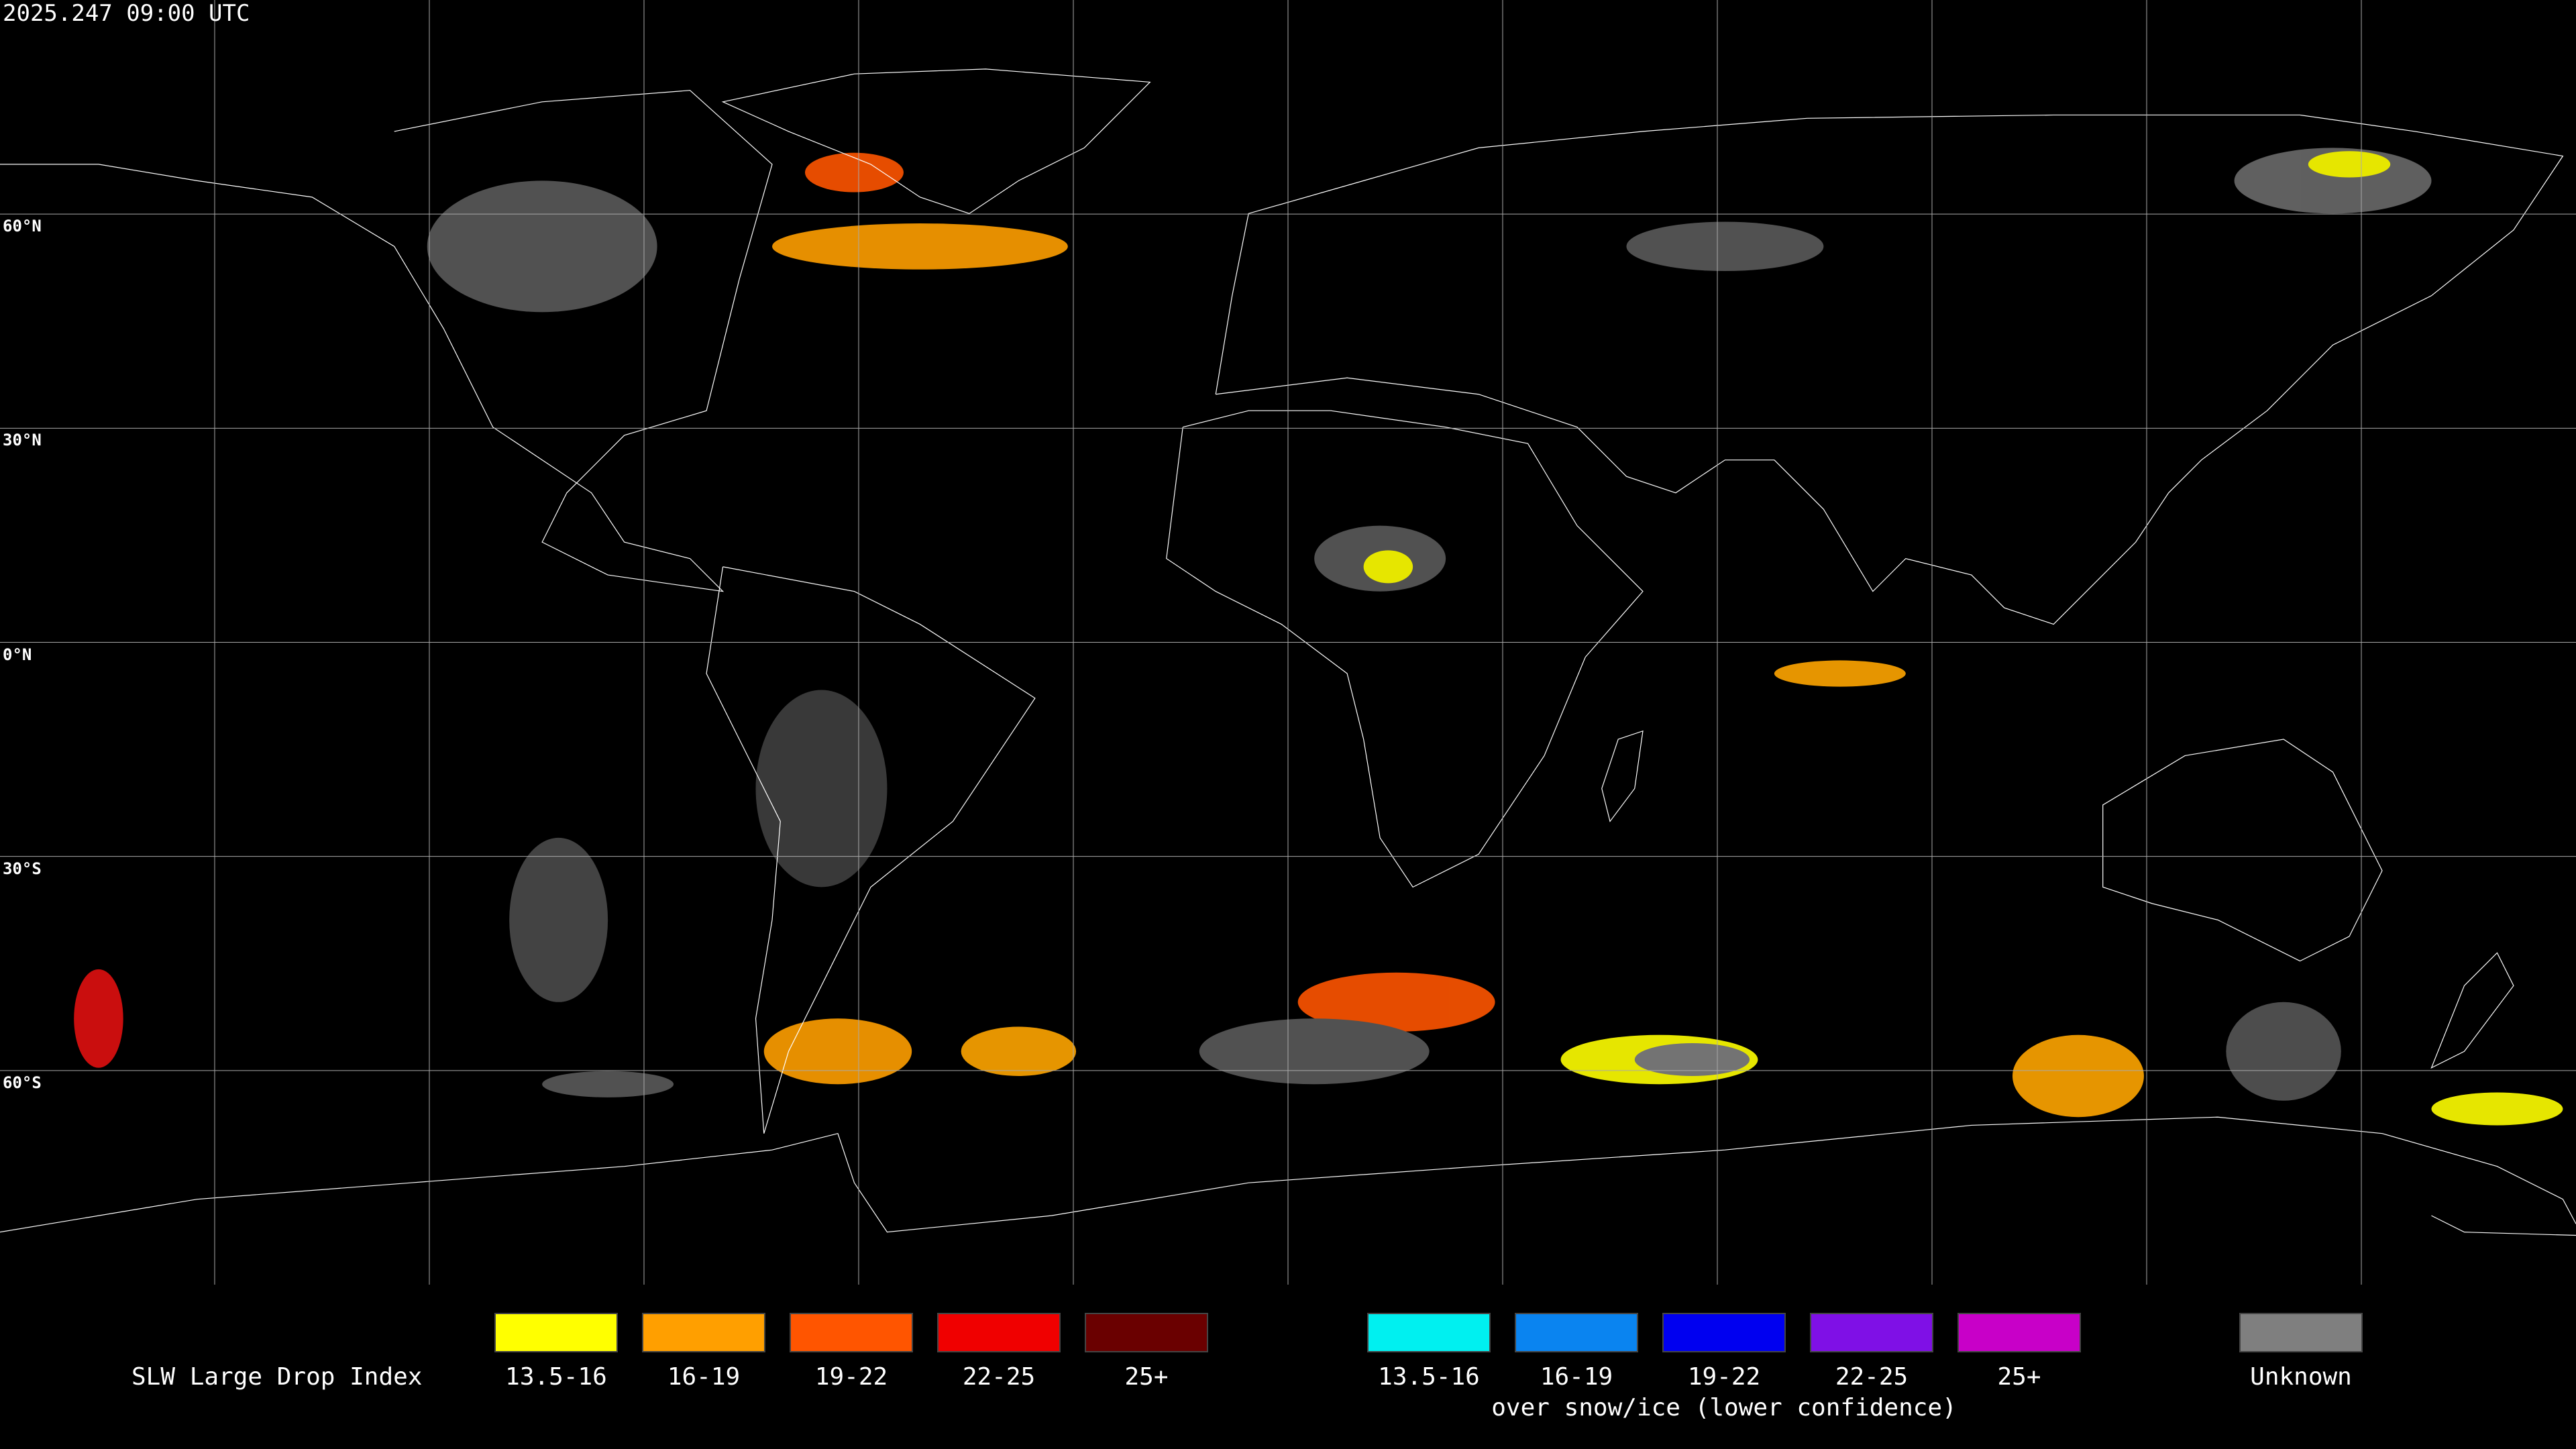  I want to click on lat-label: 60°N, so click(22, 226).